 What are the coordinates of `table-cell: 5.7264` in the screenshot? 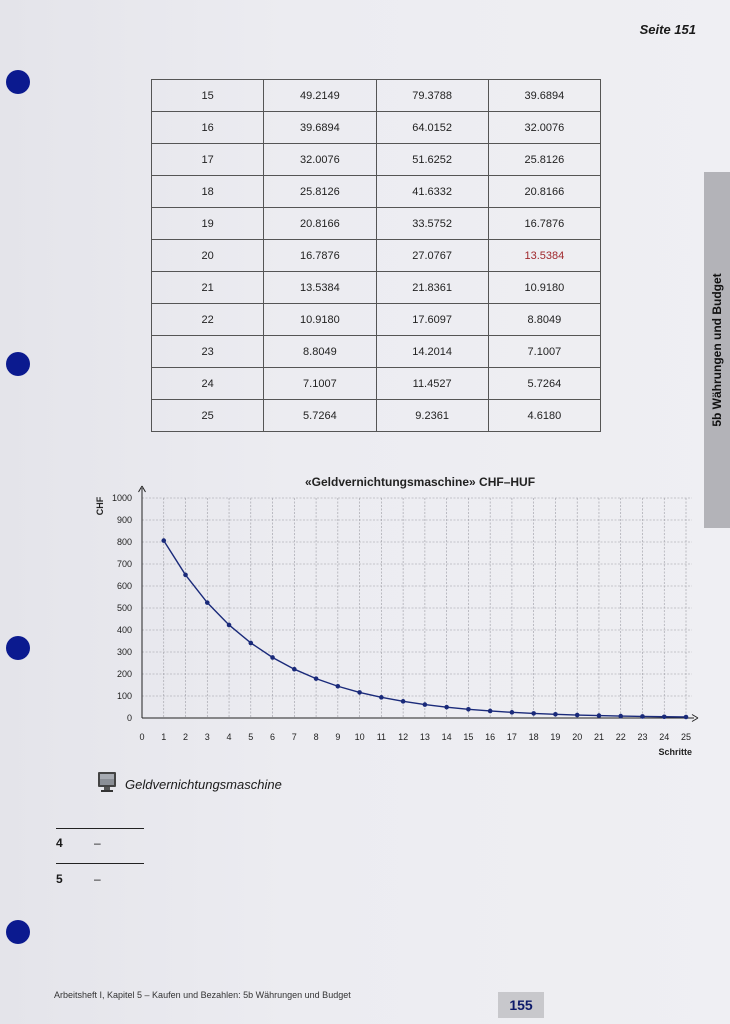 It's located at (320, 415).